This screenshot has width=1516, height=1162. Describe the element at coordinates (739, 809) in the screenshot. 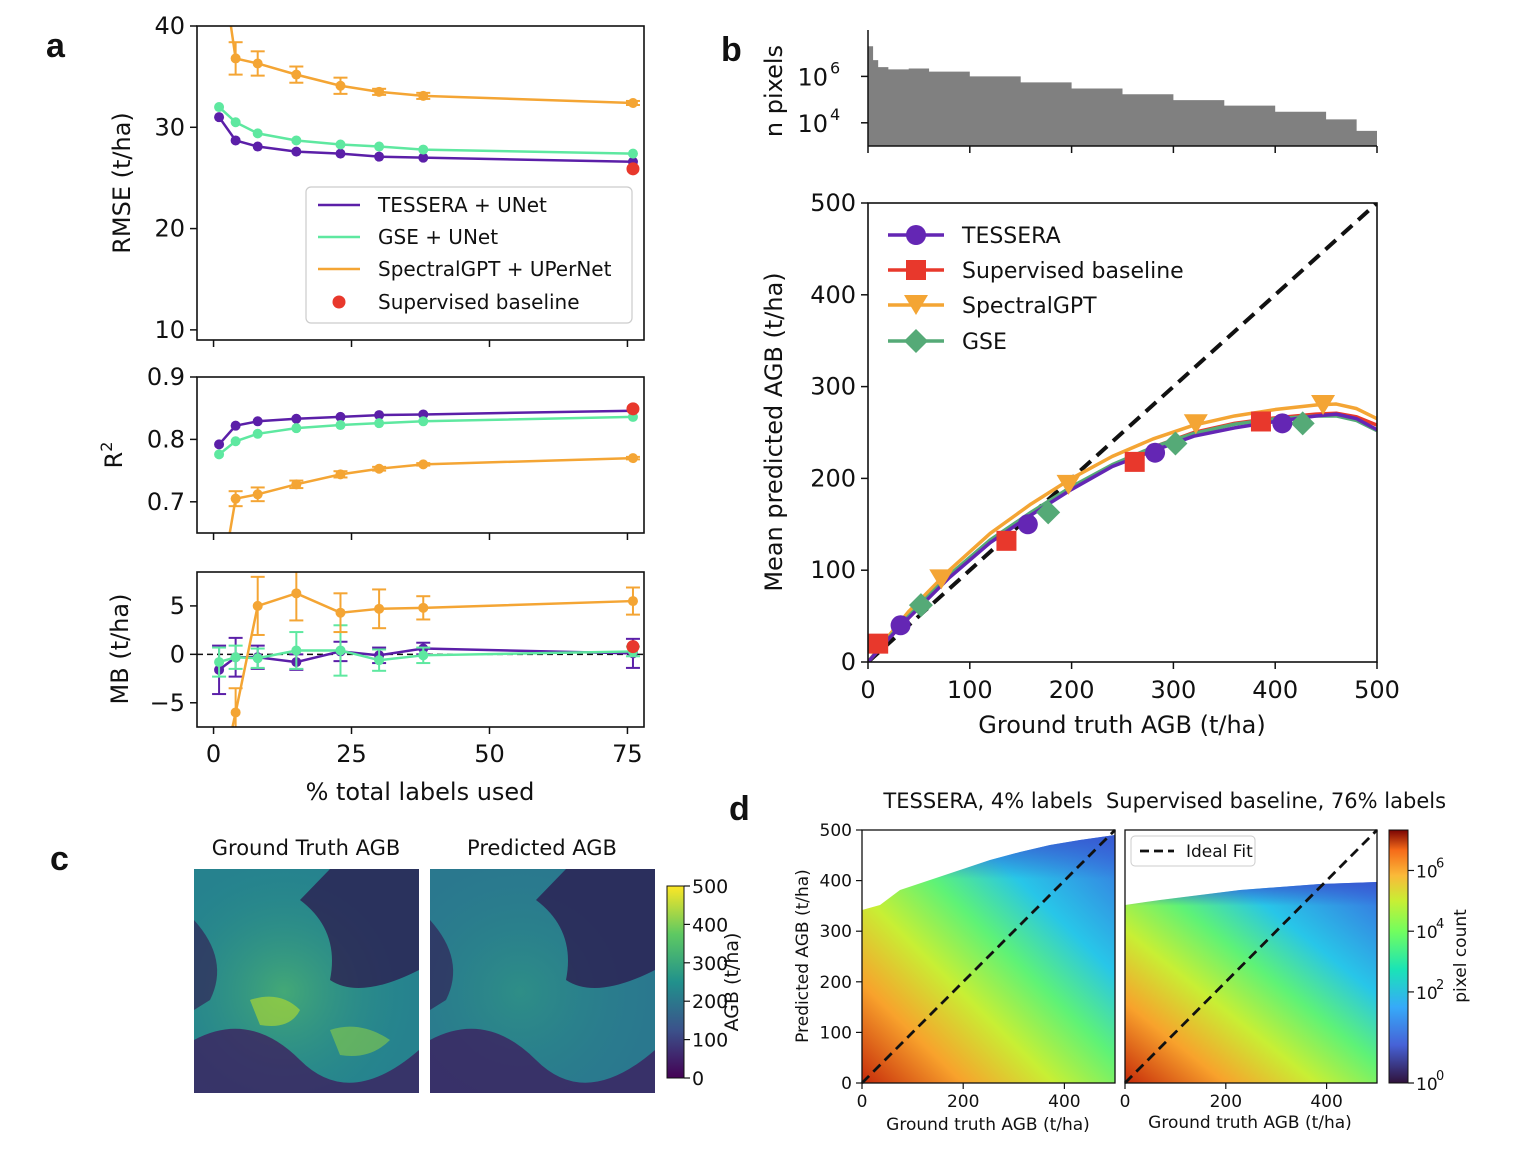

I see `panel-label-d: d` at that location.